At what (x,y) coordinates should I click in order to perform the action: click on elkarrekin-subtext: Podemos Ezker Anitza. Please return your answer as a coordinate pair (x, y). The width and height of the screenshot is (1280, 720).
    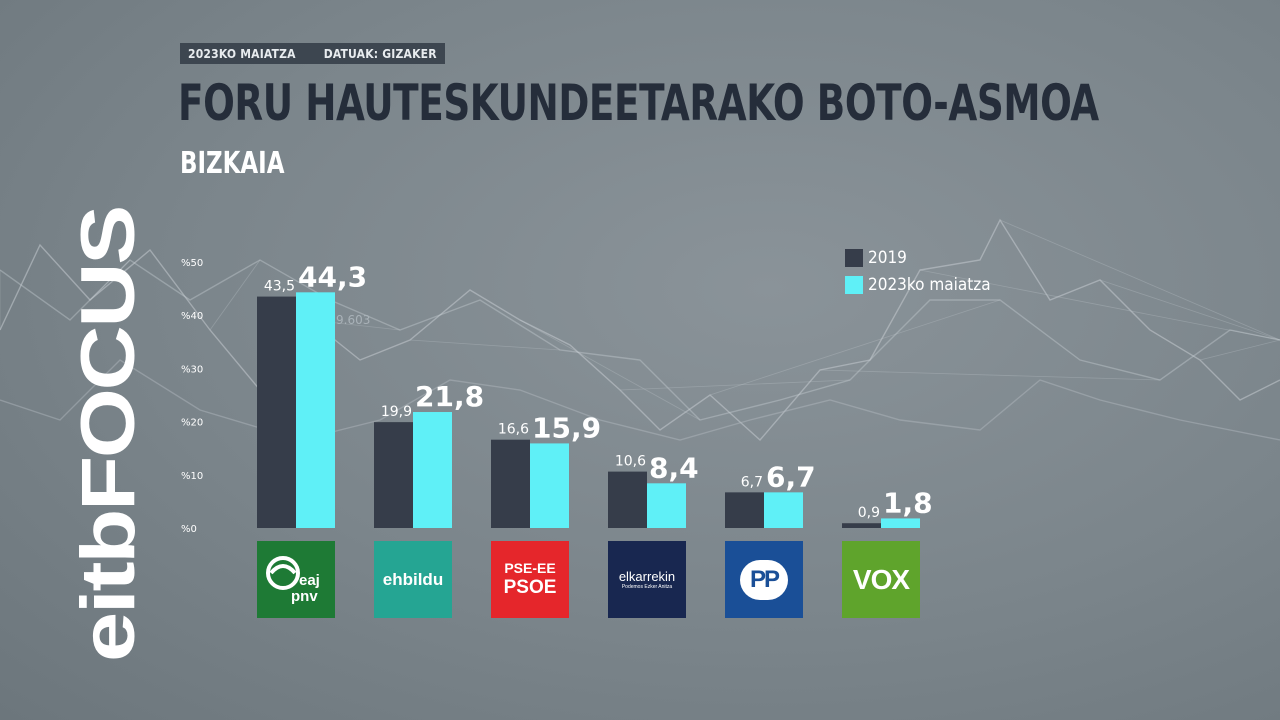
    Looking at the image, I should click on (647, 587).